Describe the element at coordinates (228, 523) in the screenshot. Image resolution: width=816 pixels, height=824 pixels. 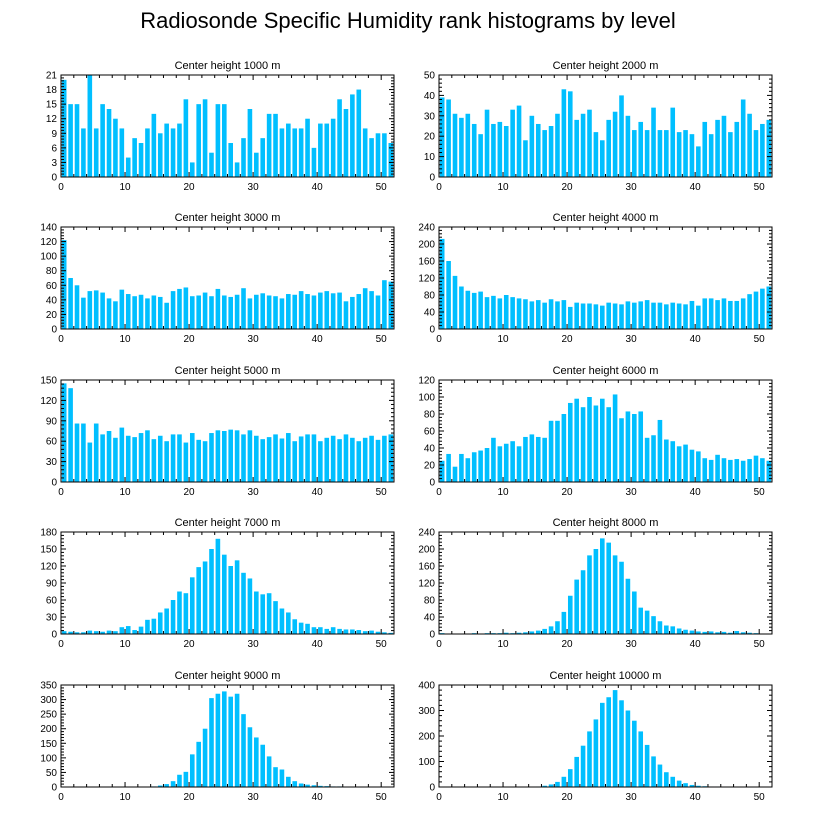
I see `panel-title: Center height 7000 m` at that location.